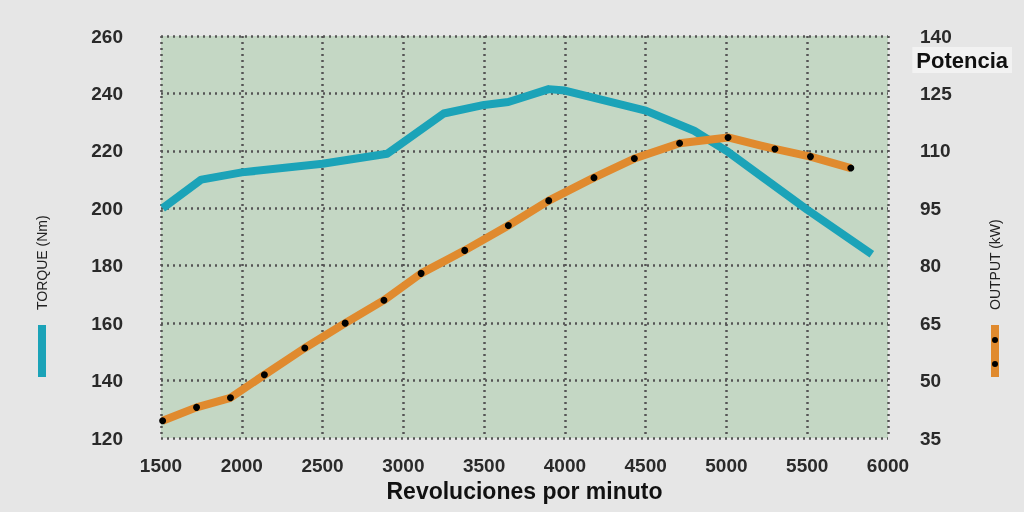  I want to click on y-tick-label: 140, so click(107, 381).